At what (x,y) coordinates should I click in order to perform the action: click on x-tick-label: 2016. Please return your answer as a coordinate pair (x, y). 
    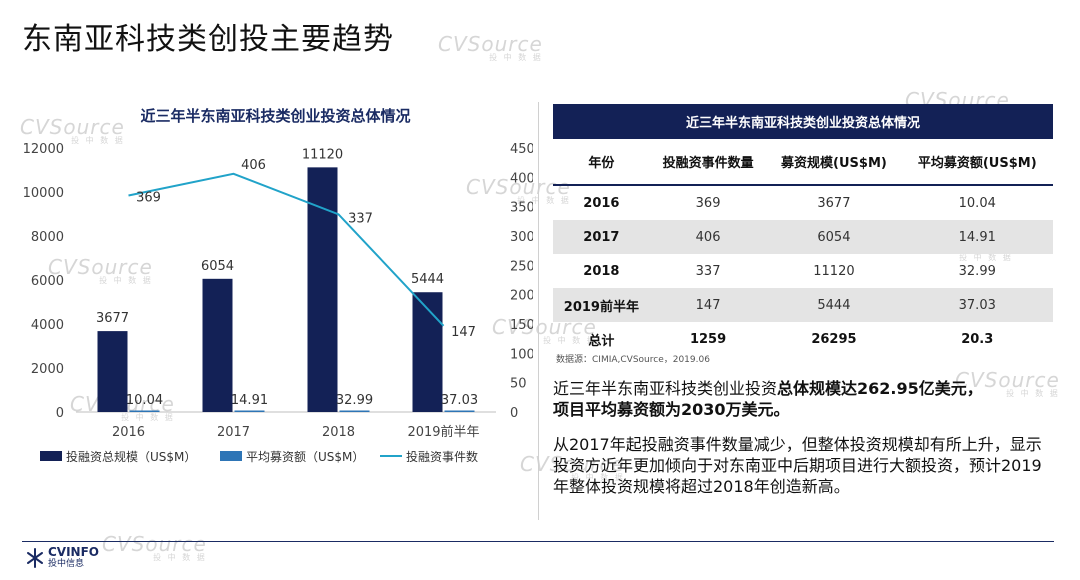
    Looking at the image, I should click on (128, 432).